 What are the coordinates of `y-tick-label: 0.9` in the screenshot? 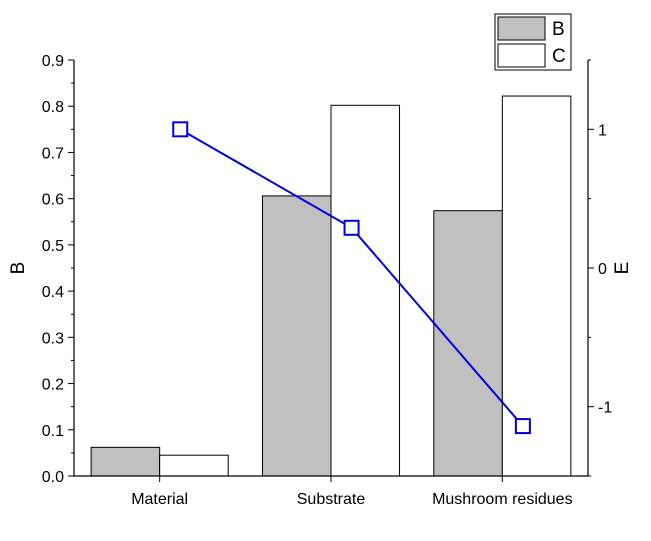 It's located at (53, 61).